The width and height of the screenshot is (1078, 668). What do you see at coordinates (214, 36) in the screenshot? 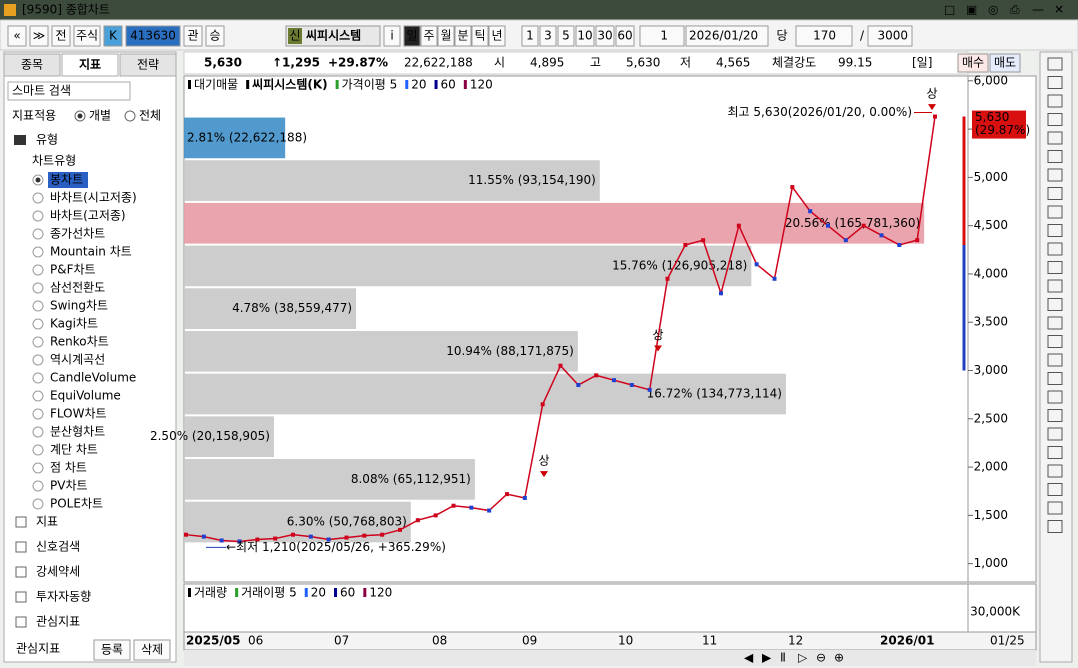
I see `toolbar-item: 승` at bounding box center [214, 36].